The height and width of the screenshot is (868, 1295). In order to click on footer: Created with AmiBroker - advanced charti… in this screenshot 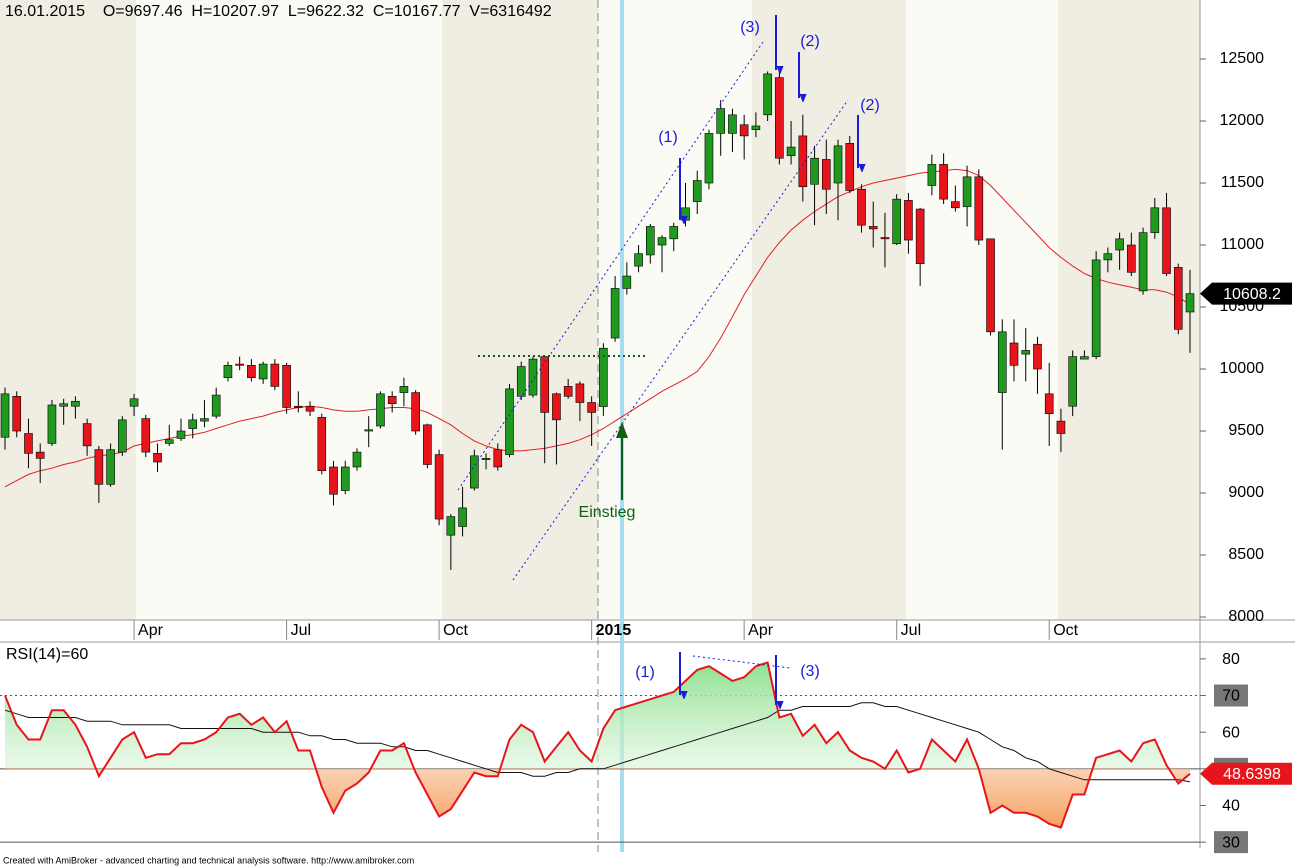, I will do `click(208, 860)`.